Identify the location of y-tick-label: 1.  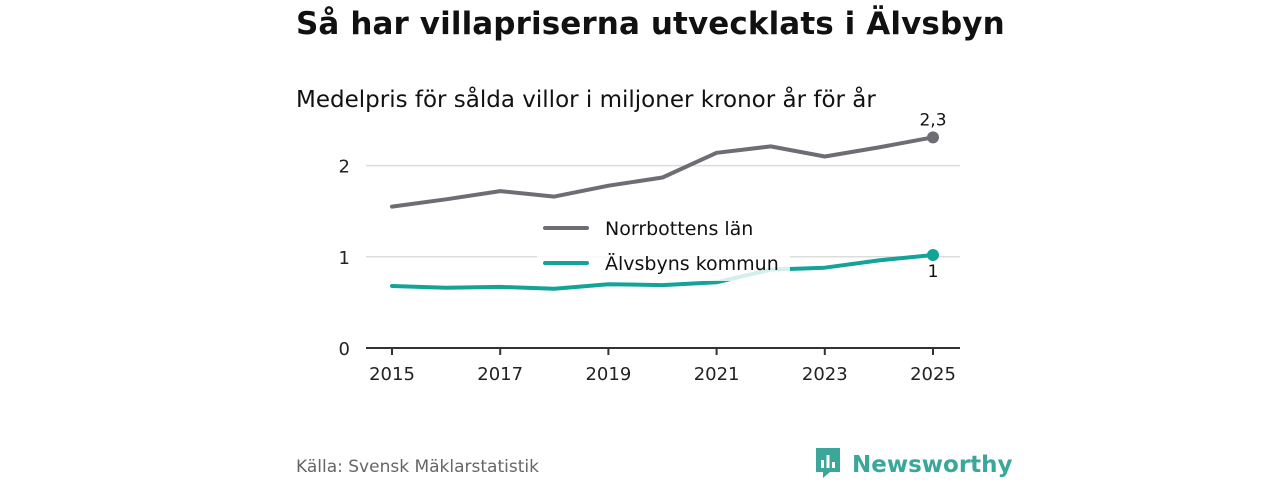
(344, 258).